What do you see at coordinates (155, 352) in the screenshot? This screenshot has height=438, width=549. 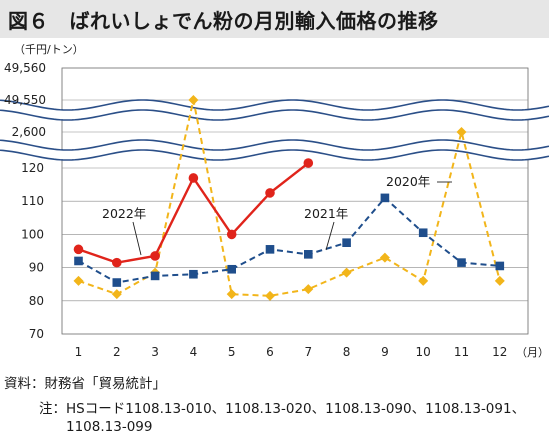 I see `x-tick-label: 3` at bounding box center [155, 352].